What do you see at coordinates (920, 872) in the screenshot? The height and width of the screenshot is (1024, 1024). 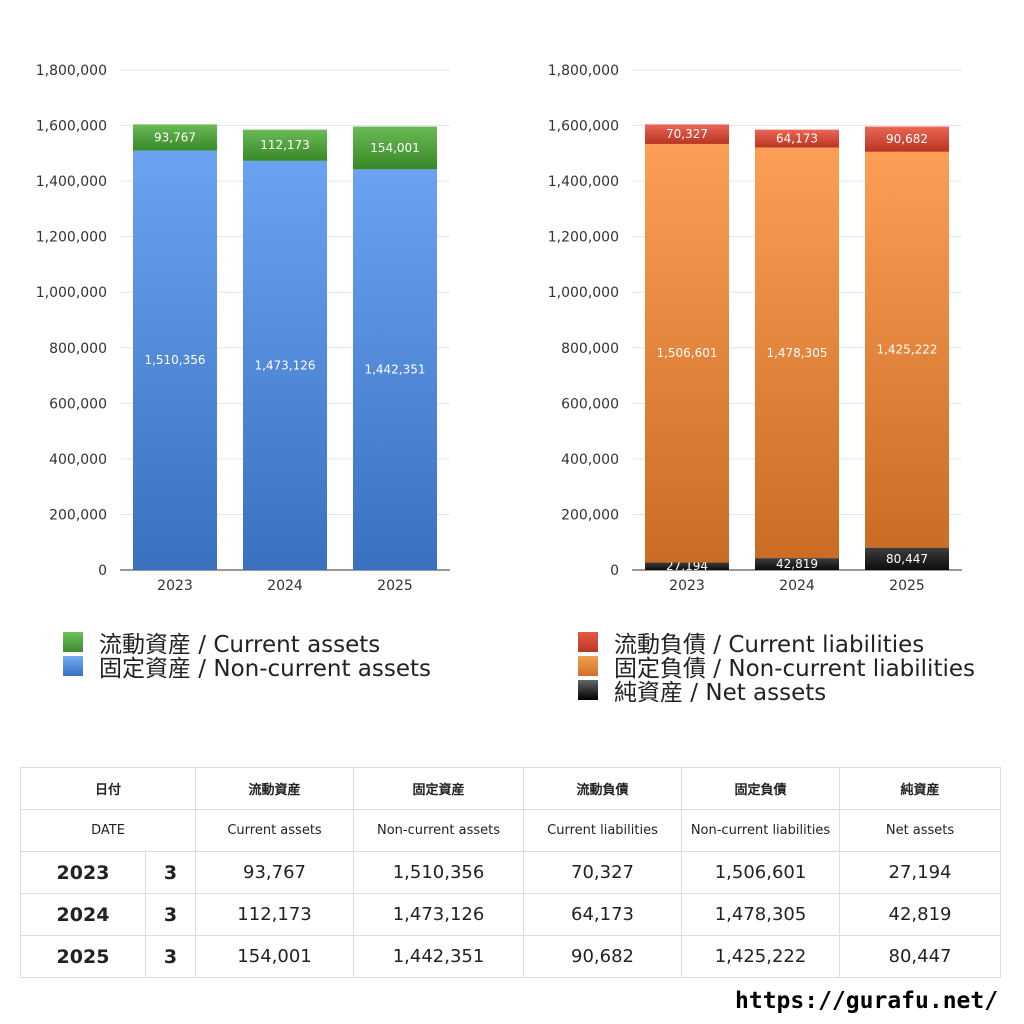 I see `cell-net-assets: 27,194` at bounding box center [920, 872].